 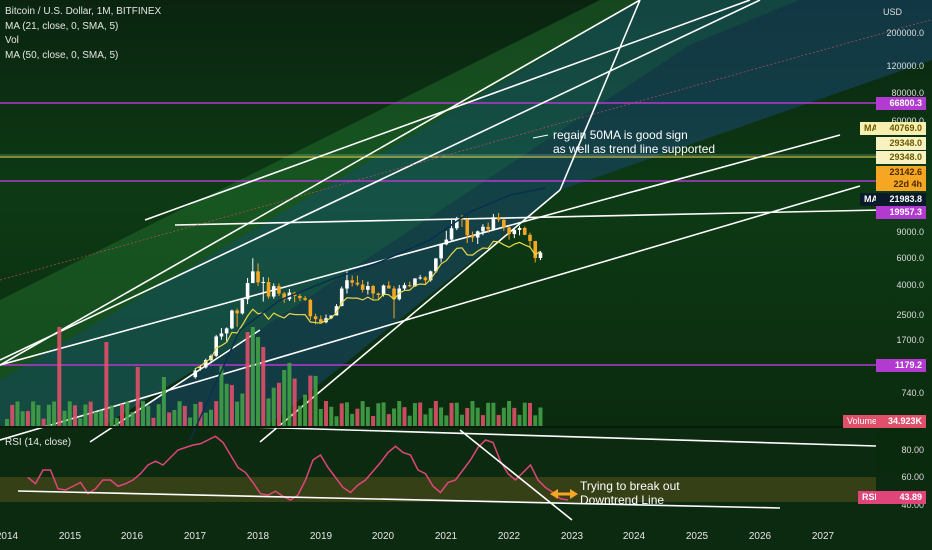 I want to click on yellow-level-badge-2: 29348.0, so click(x=901, y=157).